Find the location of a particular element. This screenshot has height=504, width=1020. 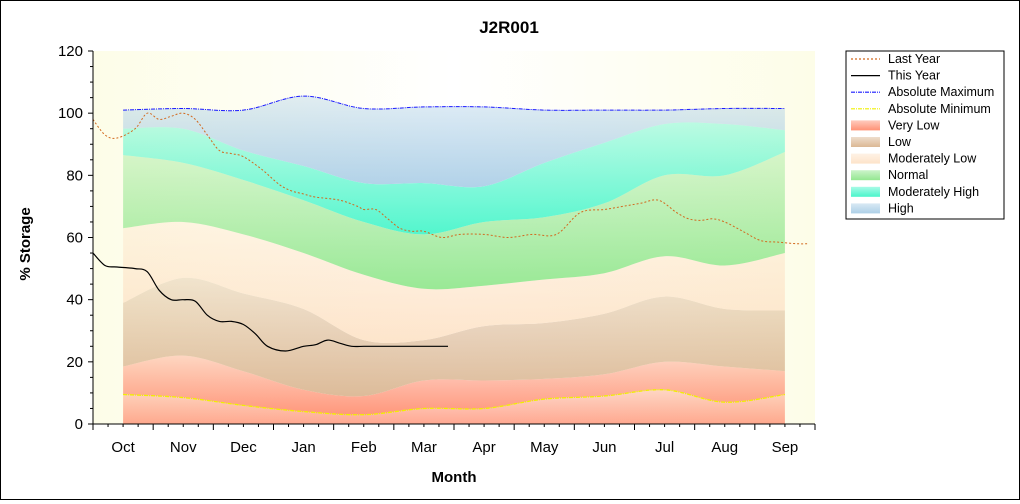

y-axis-label: % Storage is located at coordinates (25, 243).